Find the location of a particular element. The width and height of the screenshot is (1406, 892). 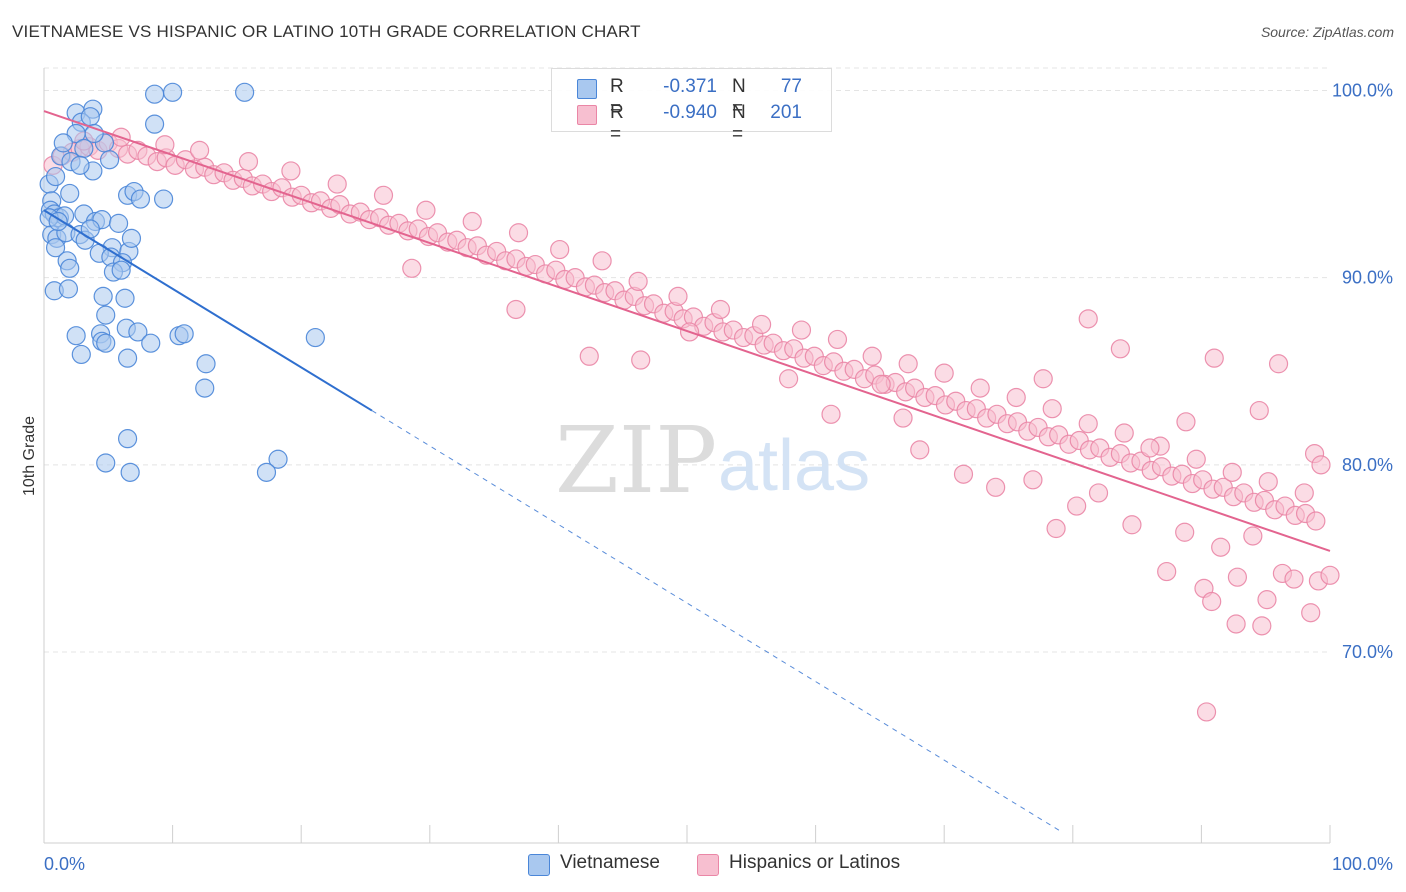

watermark-zip: ZIP is located at coordinates (636, 460).